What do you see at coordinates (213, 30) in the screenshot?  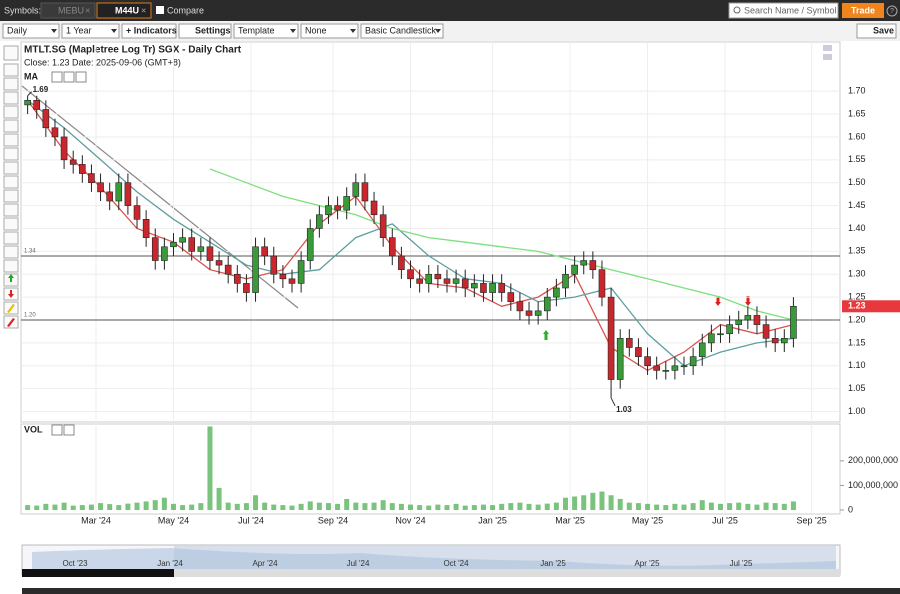 I see `settings: Settings` at bounding box center [213, 30].